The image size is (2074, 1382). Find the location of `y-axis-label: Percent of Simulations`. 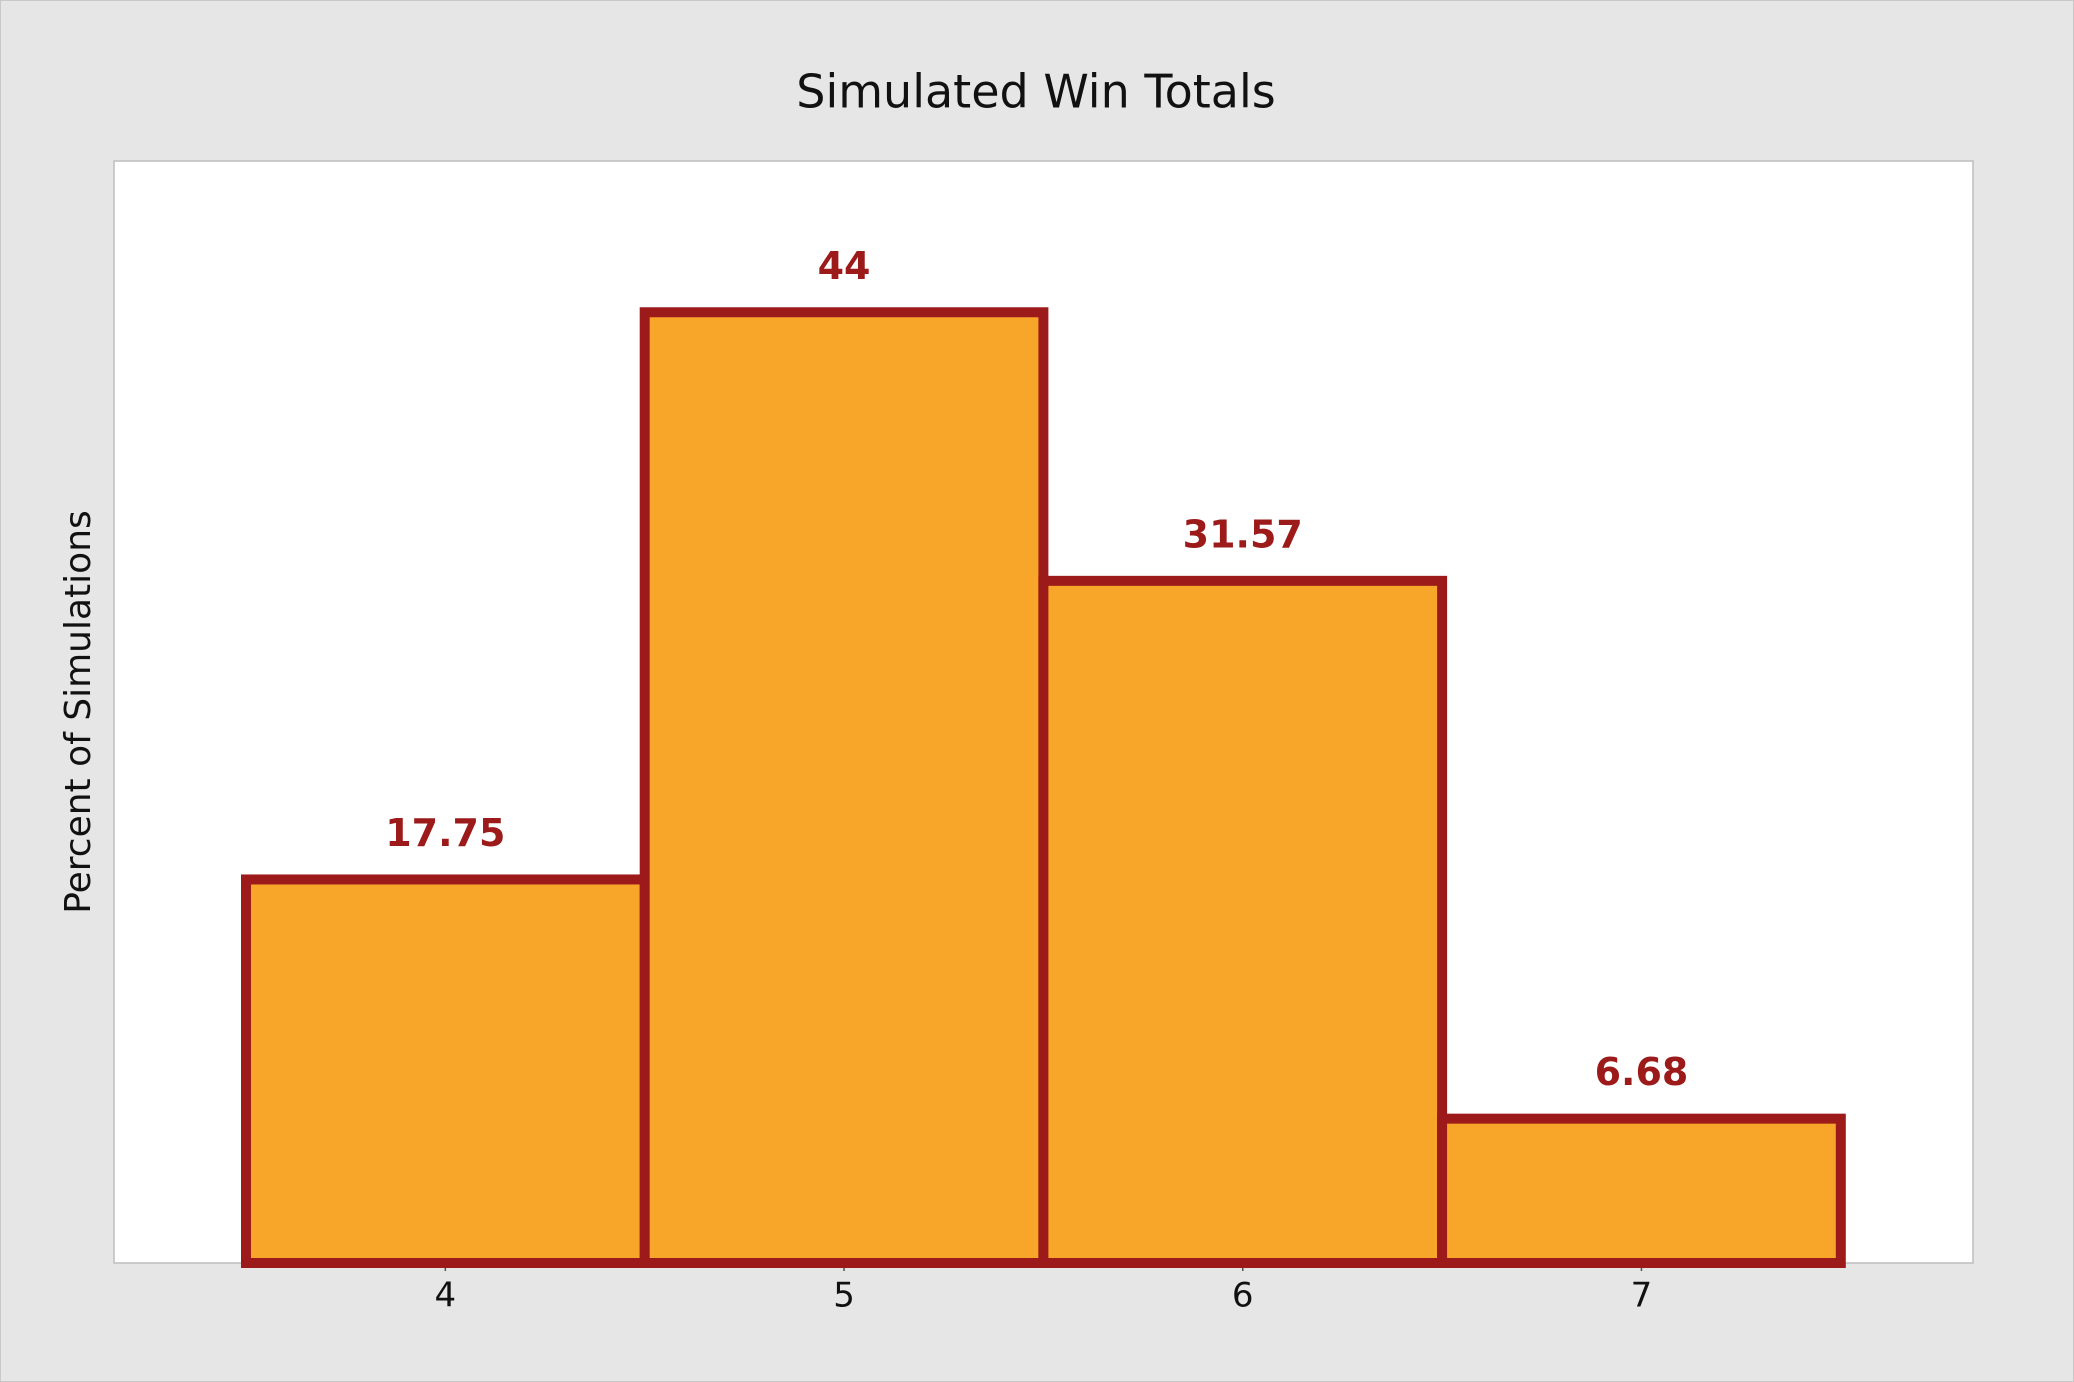

y-axis-label: Percent of Simulations is located at coordinates (78, 712).